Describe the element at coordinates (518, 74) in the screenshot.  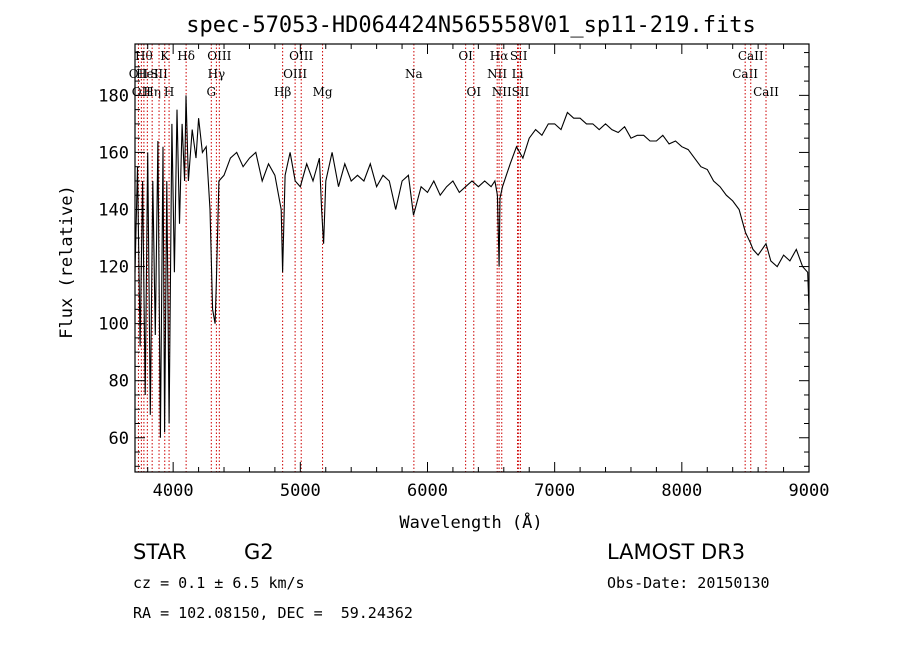
I see `line-marker-label: Li` at that location.